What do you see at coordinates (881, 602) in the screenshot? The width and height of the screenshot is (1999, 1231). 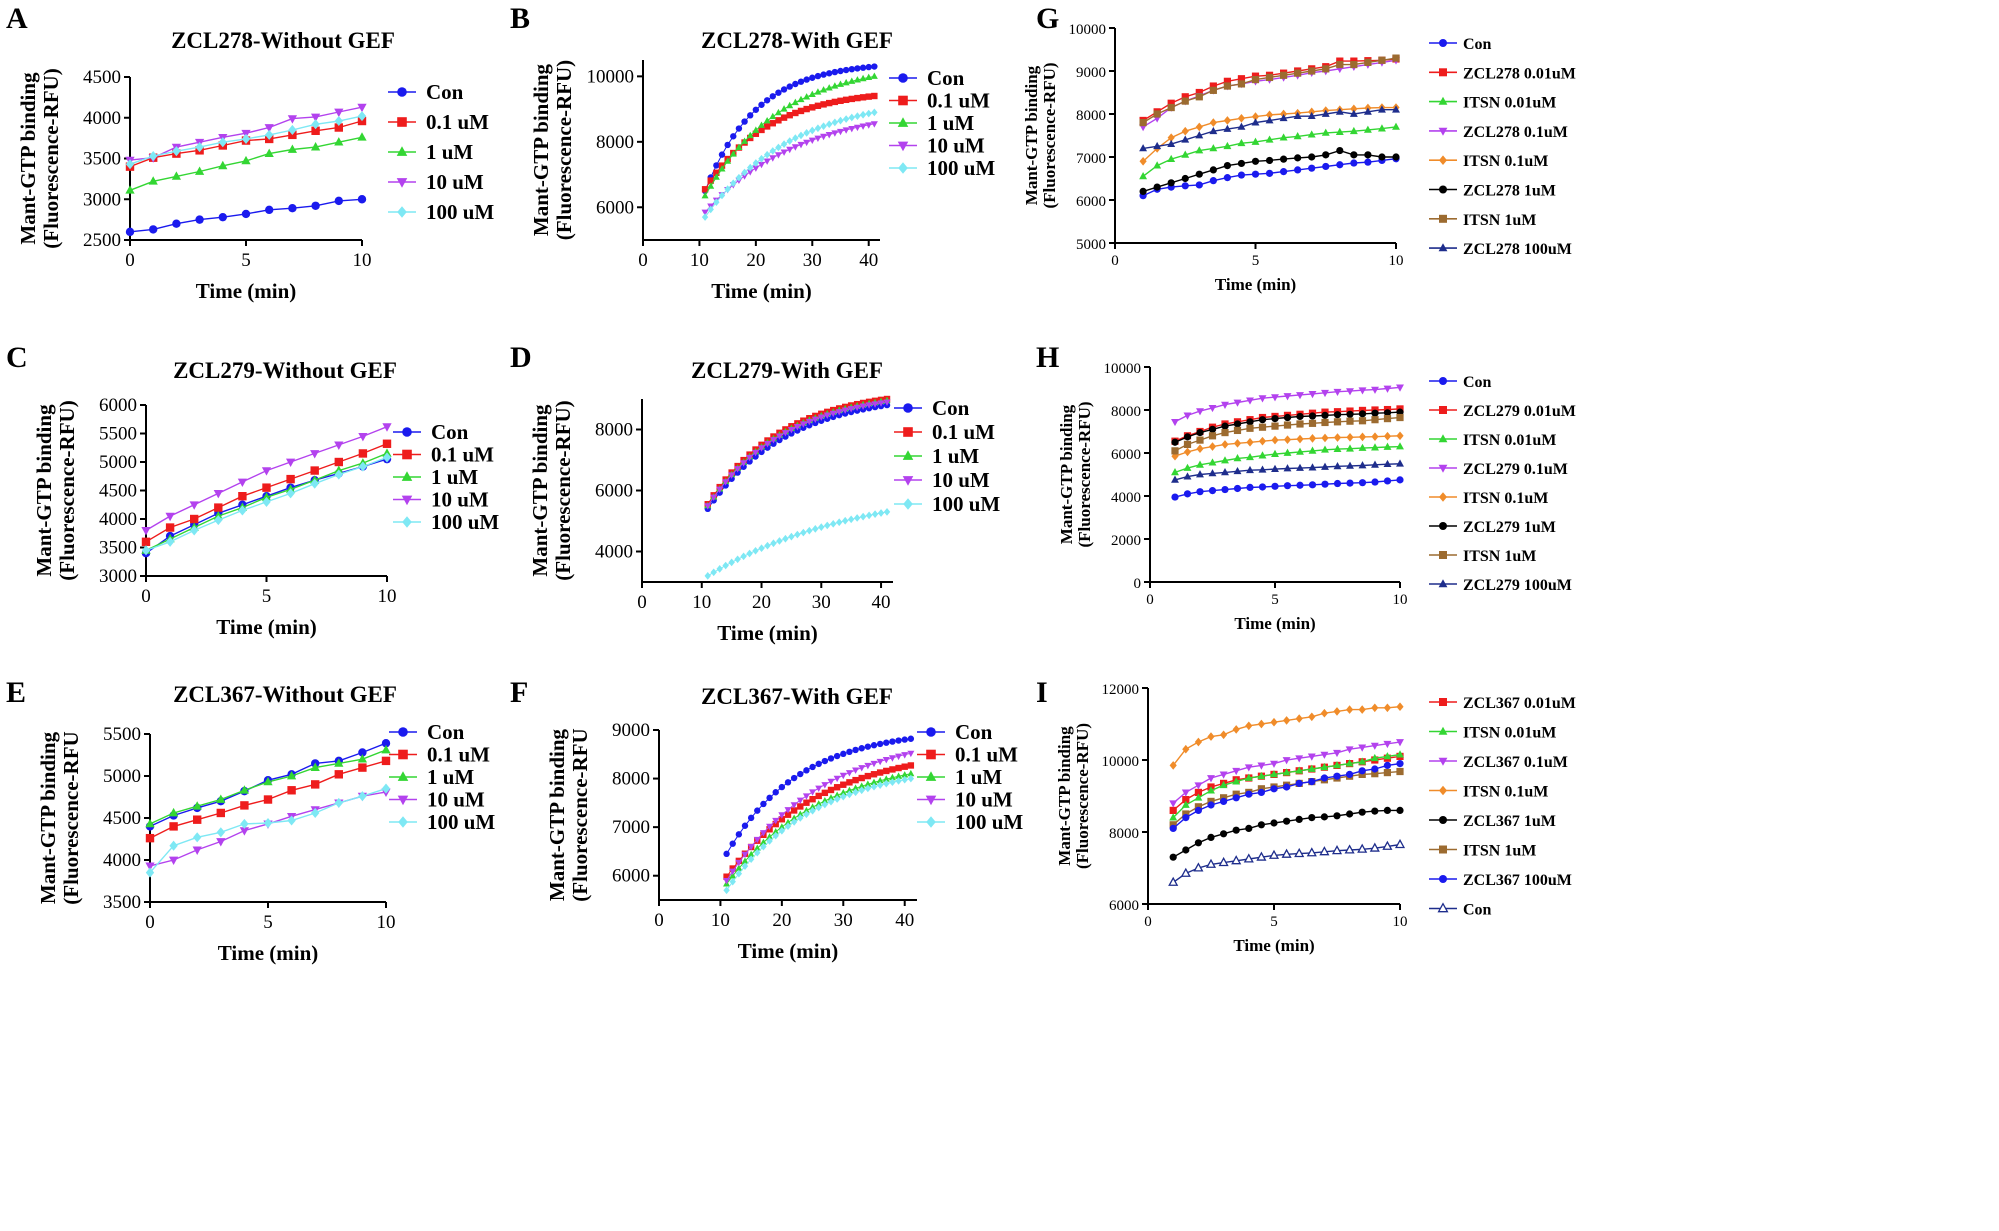 I see `x-tick-label: 40` at bounding box center [881, 602].